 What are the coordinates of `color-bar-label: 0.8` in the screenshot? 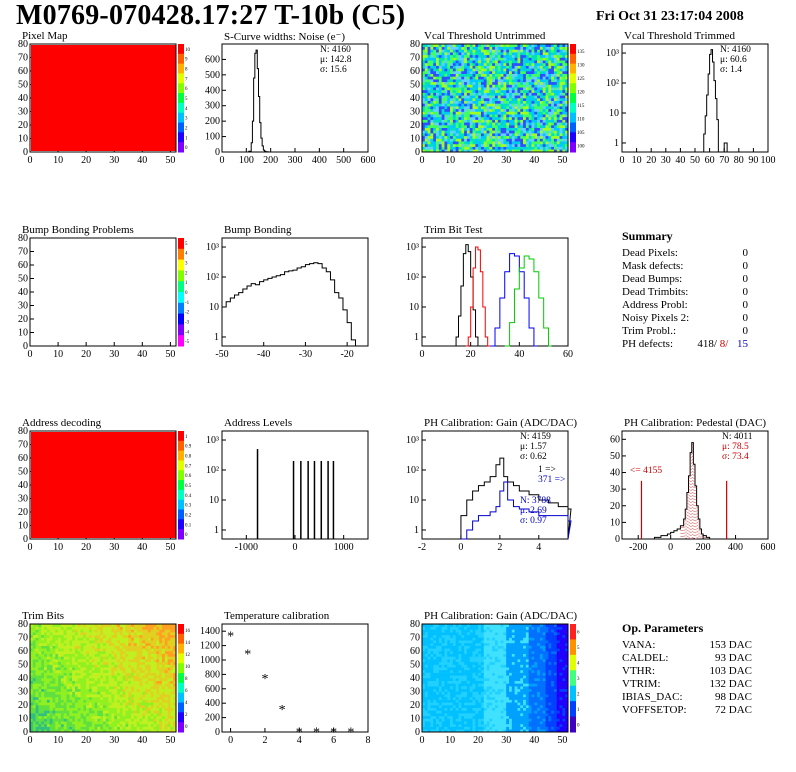 It's located at (188, 457).